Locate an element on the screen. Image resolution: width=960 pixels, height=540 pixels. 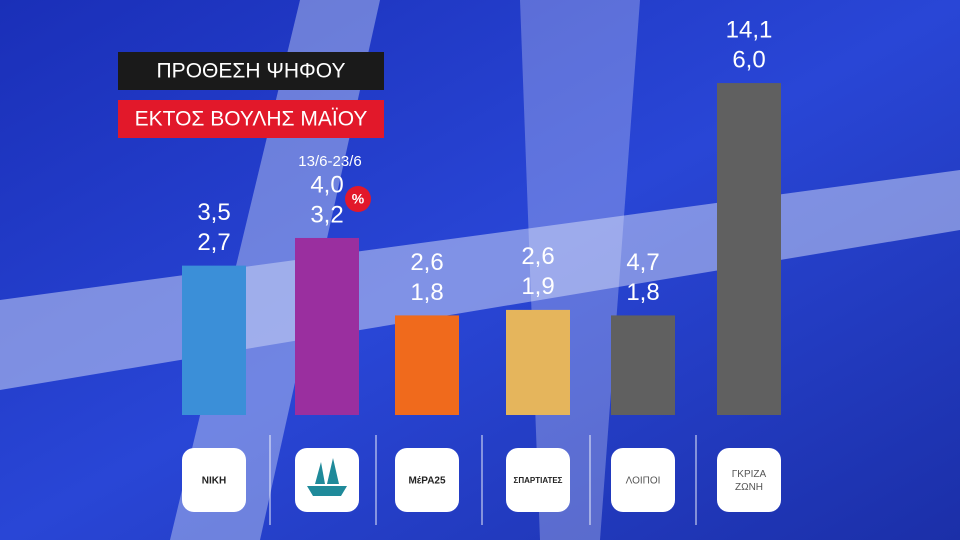
reference-label: 3,5 is located at coordinates (213, 212).